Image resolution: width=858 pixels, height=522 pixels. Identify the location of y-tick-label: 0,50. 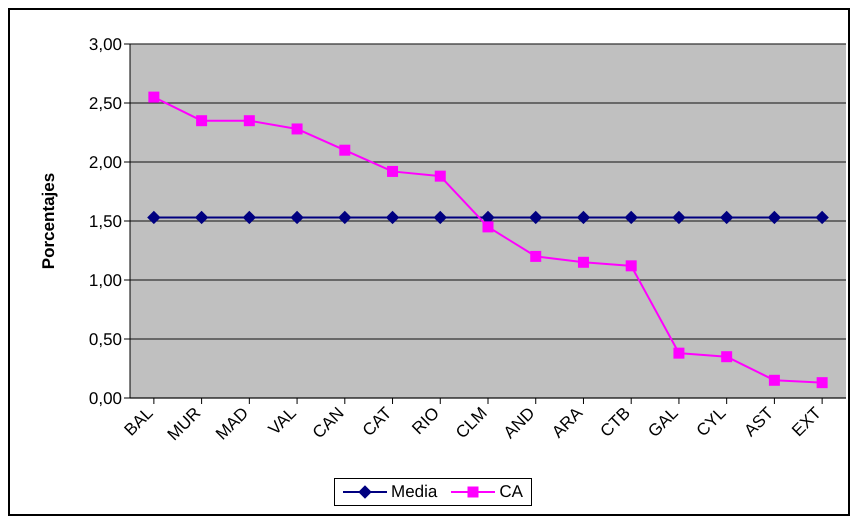
(105, 340).